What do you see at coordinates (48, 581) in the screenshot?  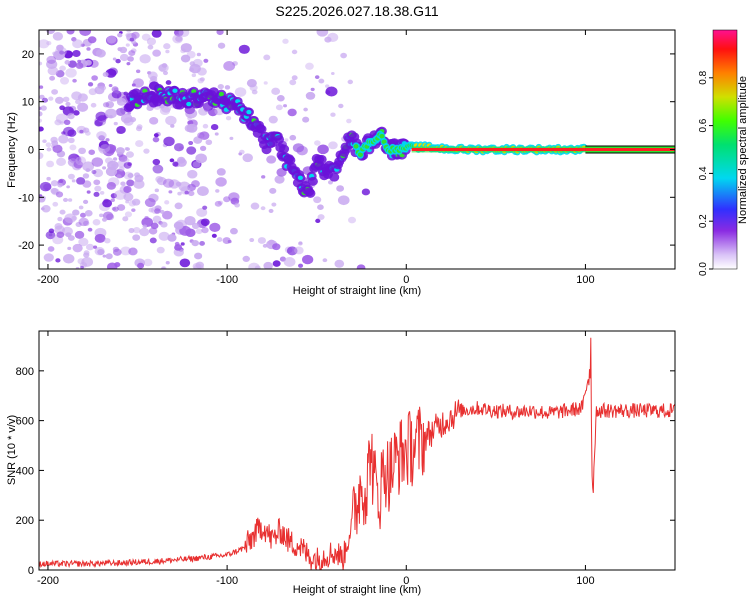 I see `x-tick-label: -200` at bounding box center [48, 581].